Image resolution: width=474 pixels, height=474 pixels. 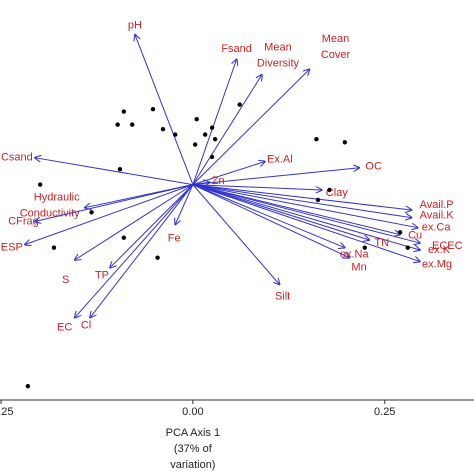 What do you see at coordinates (218, 181) in the screenshot?
I see `loading-label: Zn` at bounding box center [218, 181].